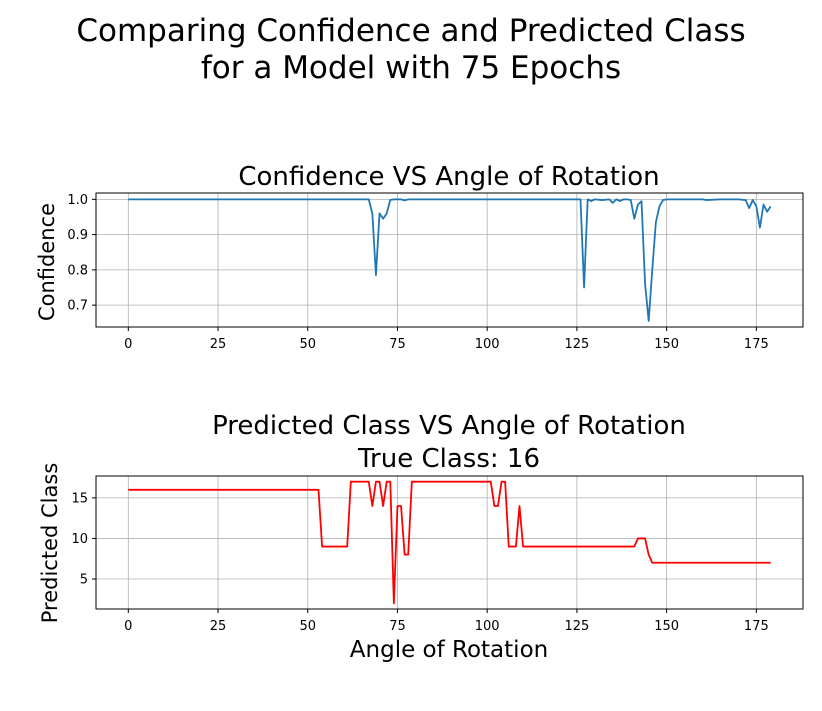 The width and height of the screenshot is (822, 711). What do you see at coordinates (77, 306) in the screenshot?
I see `confidence-y-tick-label: 0.7` at bounding box center [77, 306].